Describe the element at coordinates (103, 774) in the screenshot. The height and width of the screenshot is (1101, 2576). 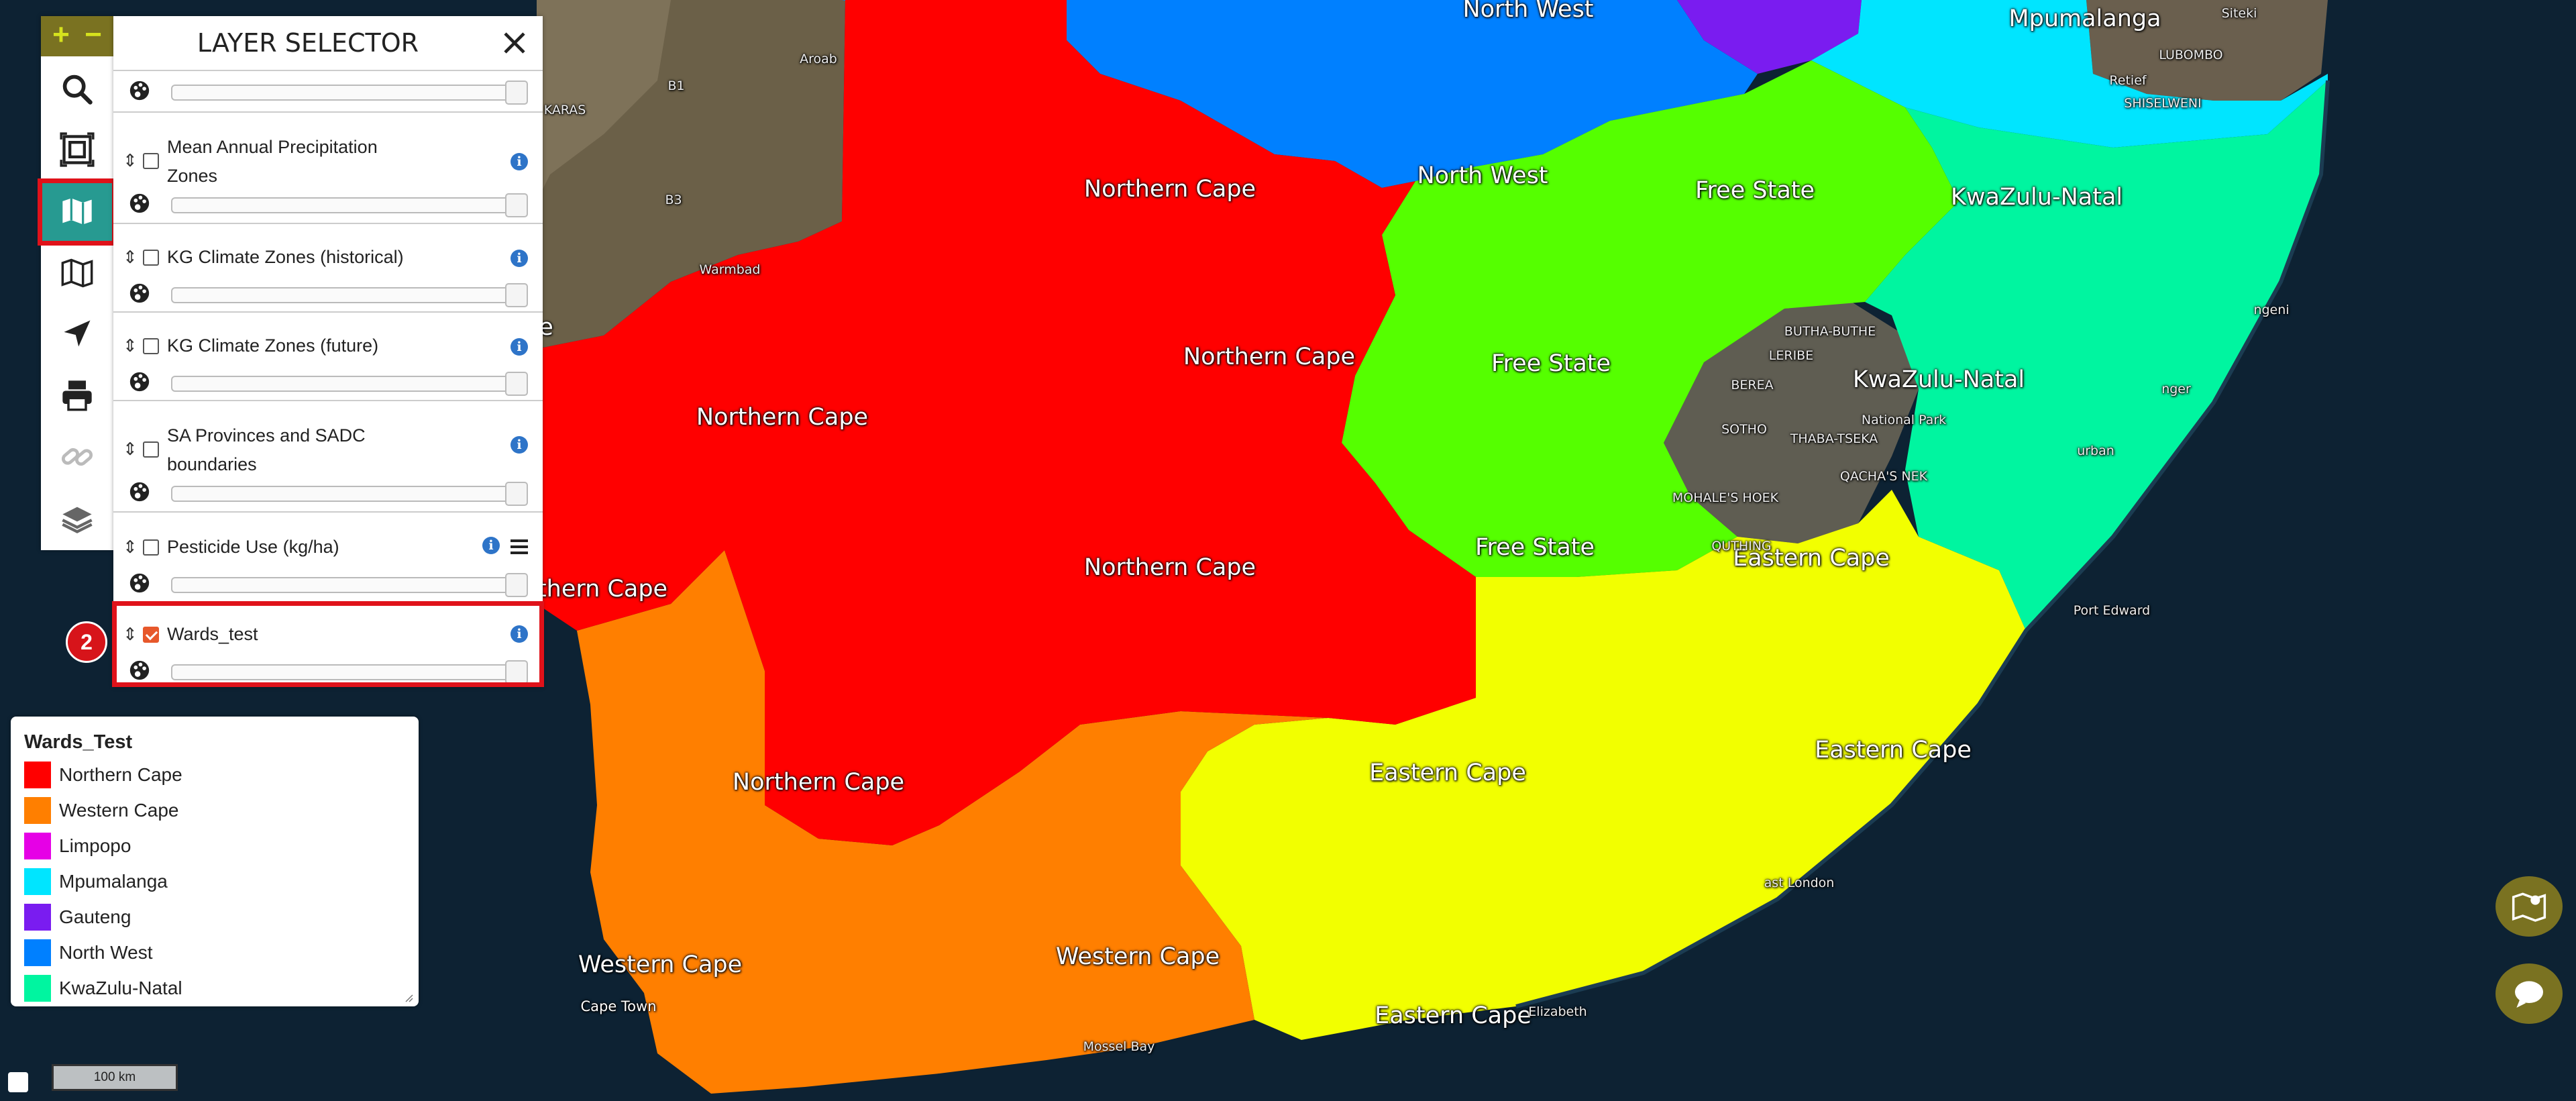
I see `legend-item: Northern Cape` at that location.